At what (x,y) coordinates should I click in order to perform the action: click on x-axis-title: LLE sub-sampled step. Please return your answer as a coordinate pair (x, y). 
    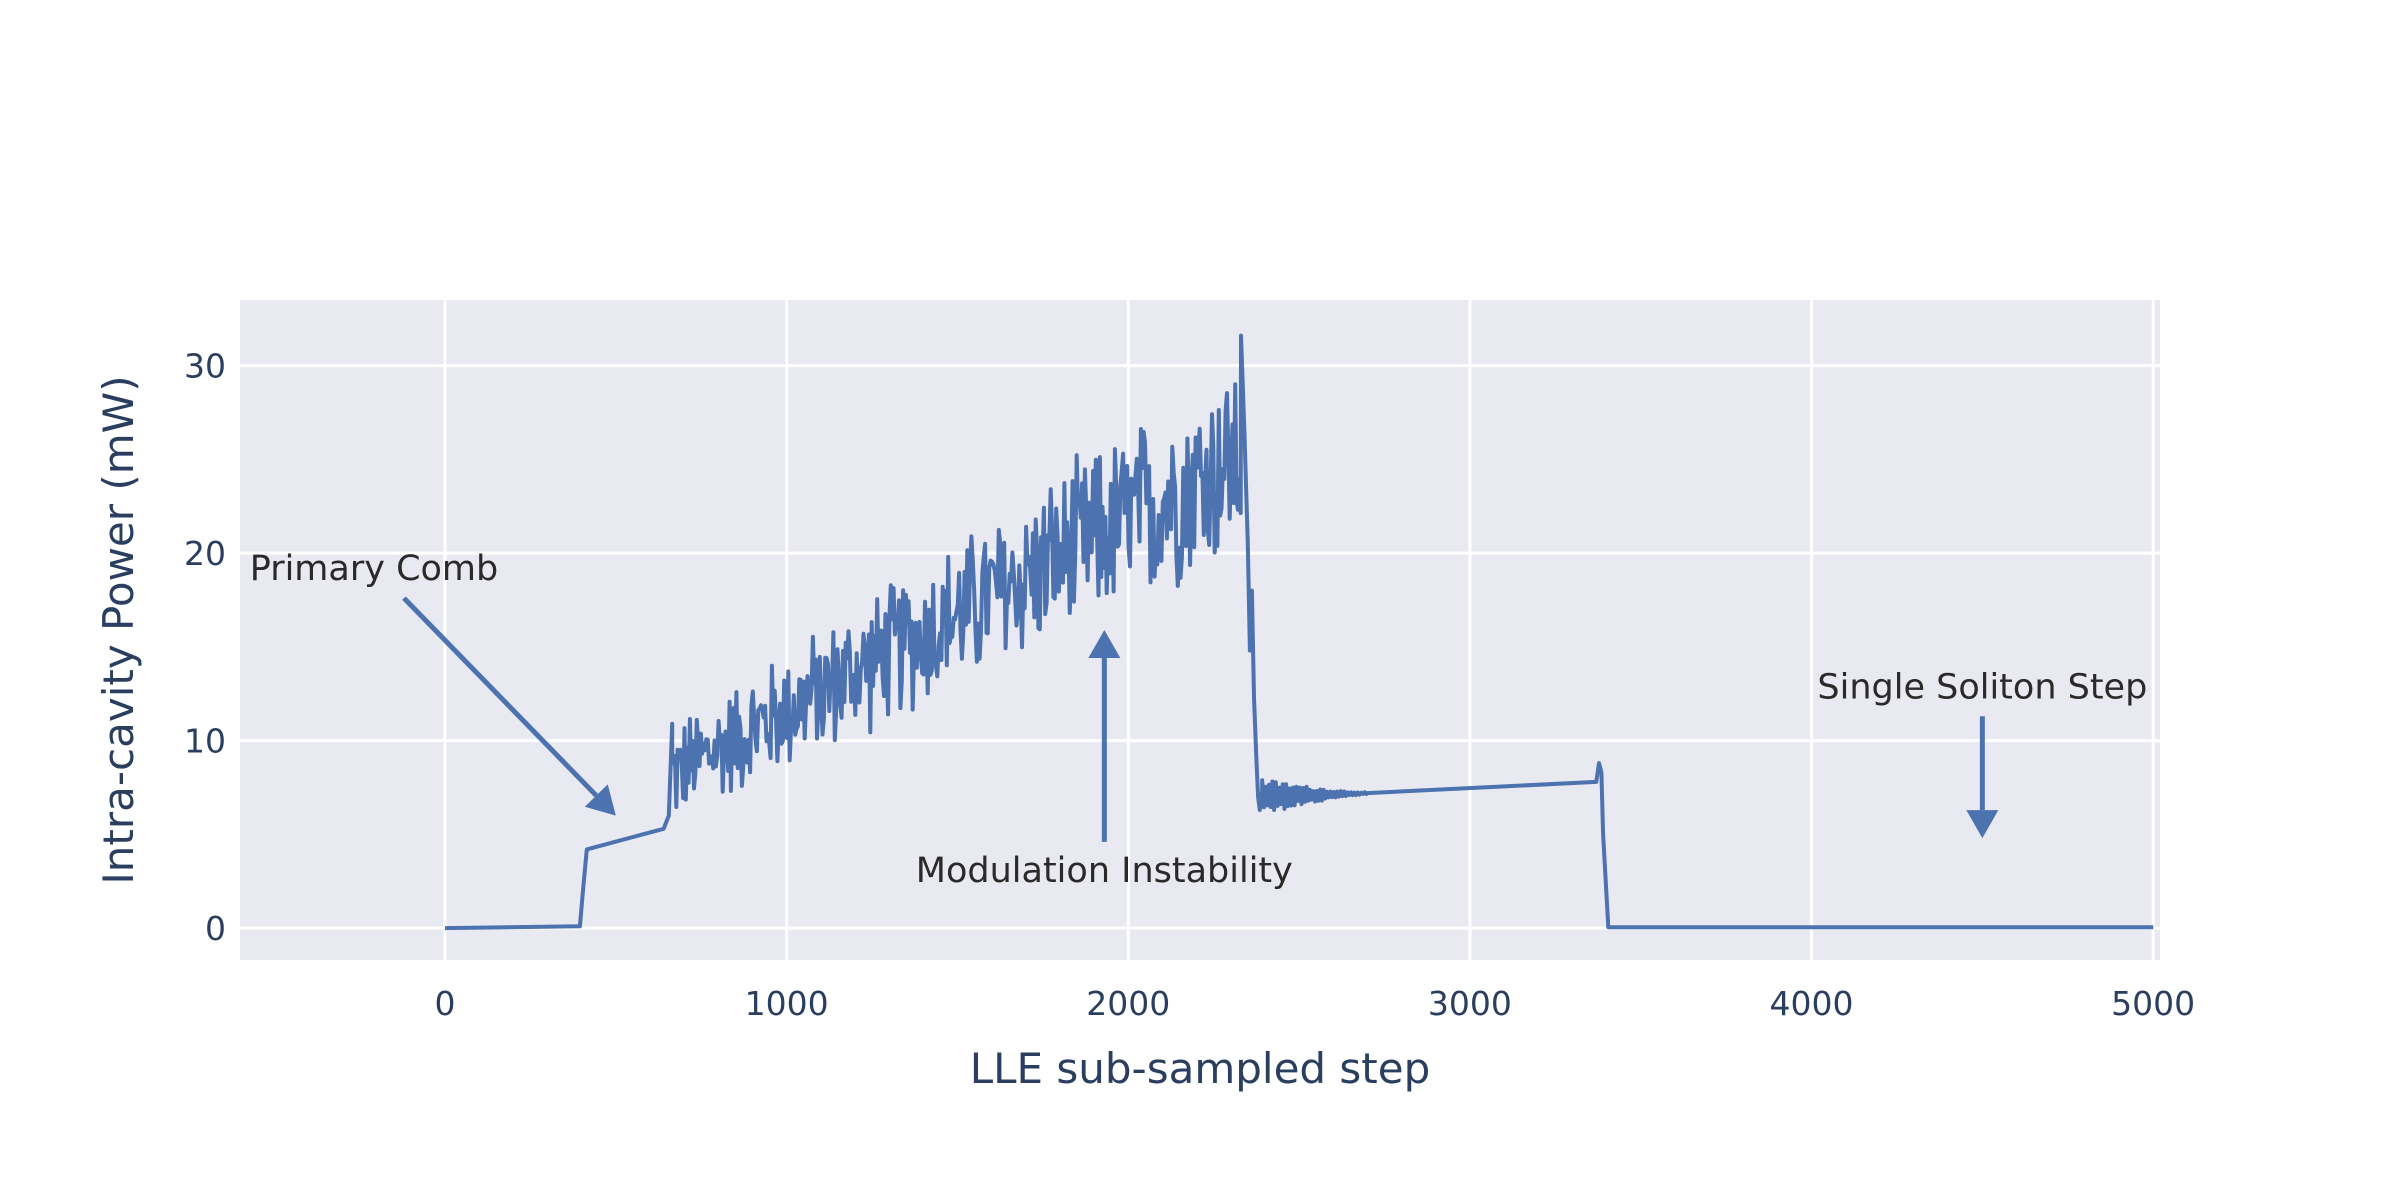
    Looking at the image, I should click on (1200, 1068).